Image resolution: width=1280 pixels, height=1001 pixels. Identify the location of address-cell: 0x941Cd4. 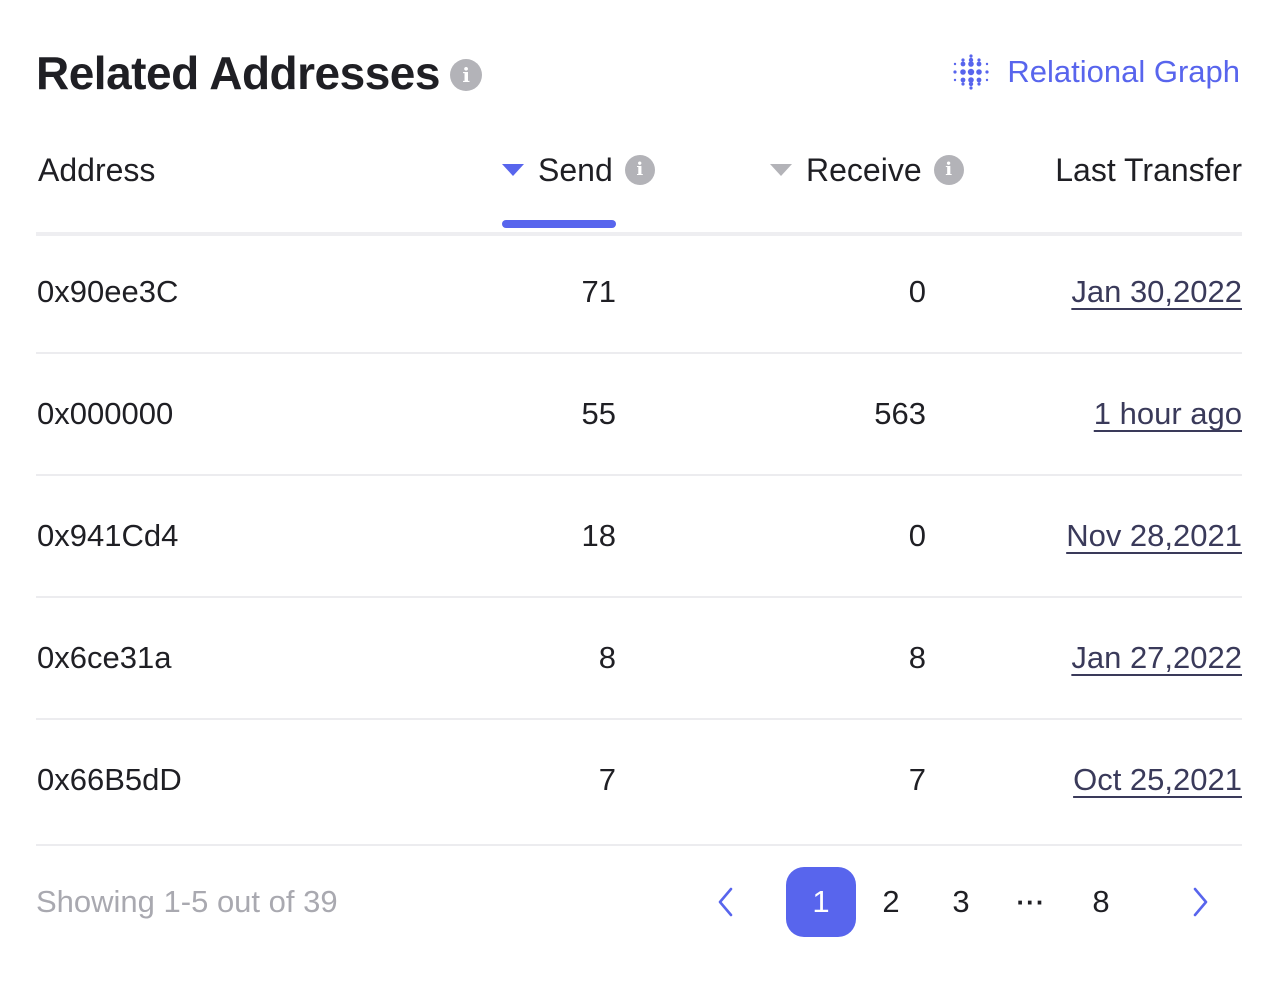
(108, 535).